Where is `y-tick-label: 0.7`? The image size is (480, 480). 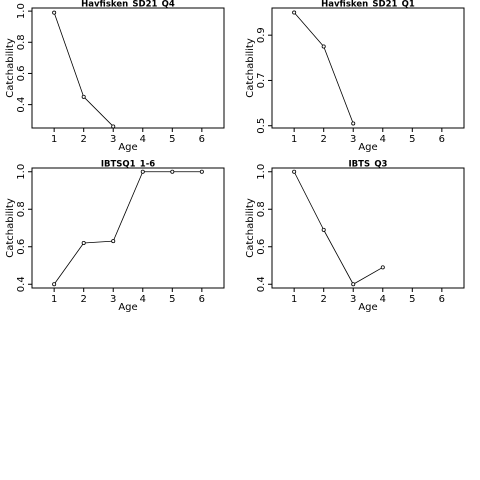
y-tick-label: 0.7 is located at coordinates (261, 80).